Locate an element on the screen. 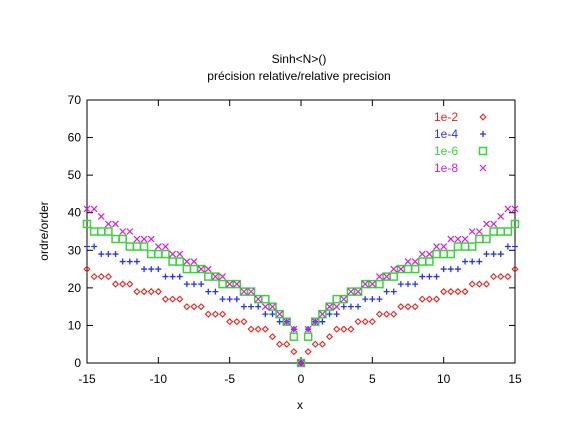  y-tick-label: 0 is located at coordinates (77, 363).